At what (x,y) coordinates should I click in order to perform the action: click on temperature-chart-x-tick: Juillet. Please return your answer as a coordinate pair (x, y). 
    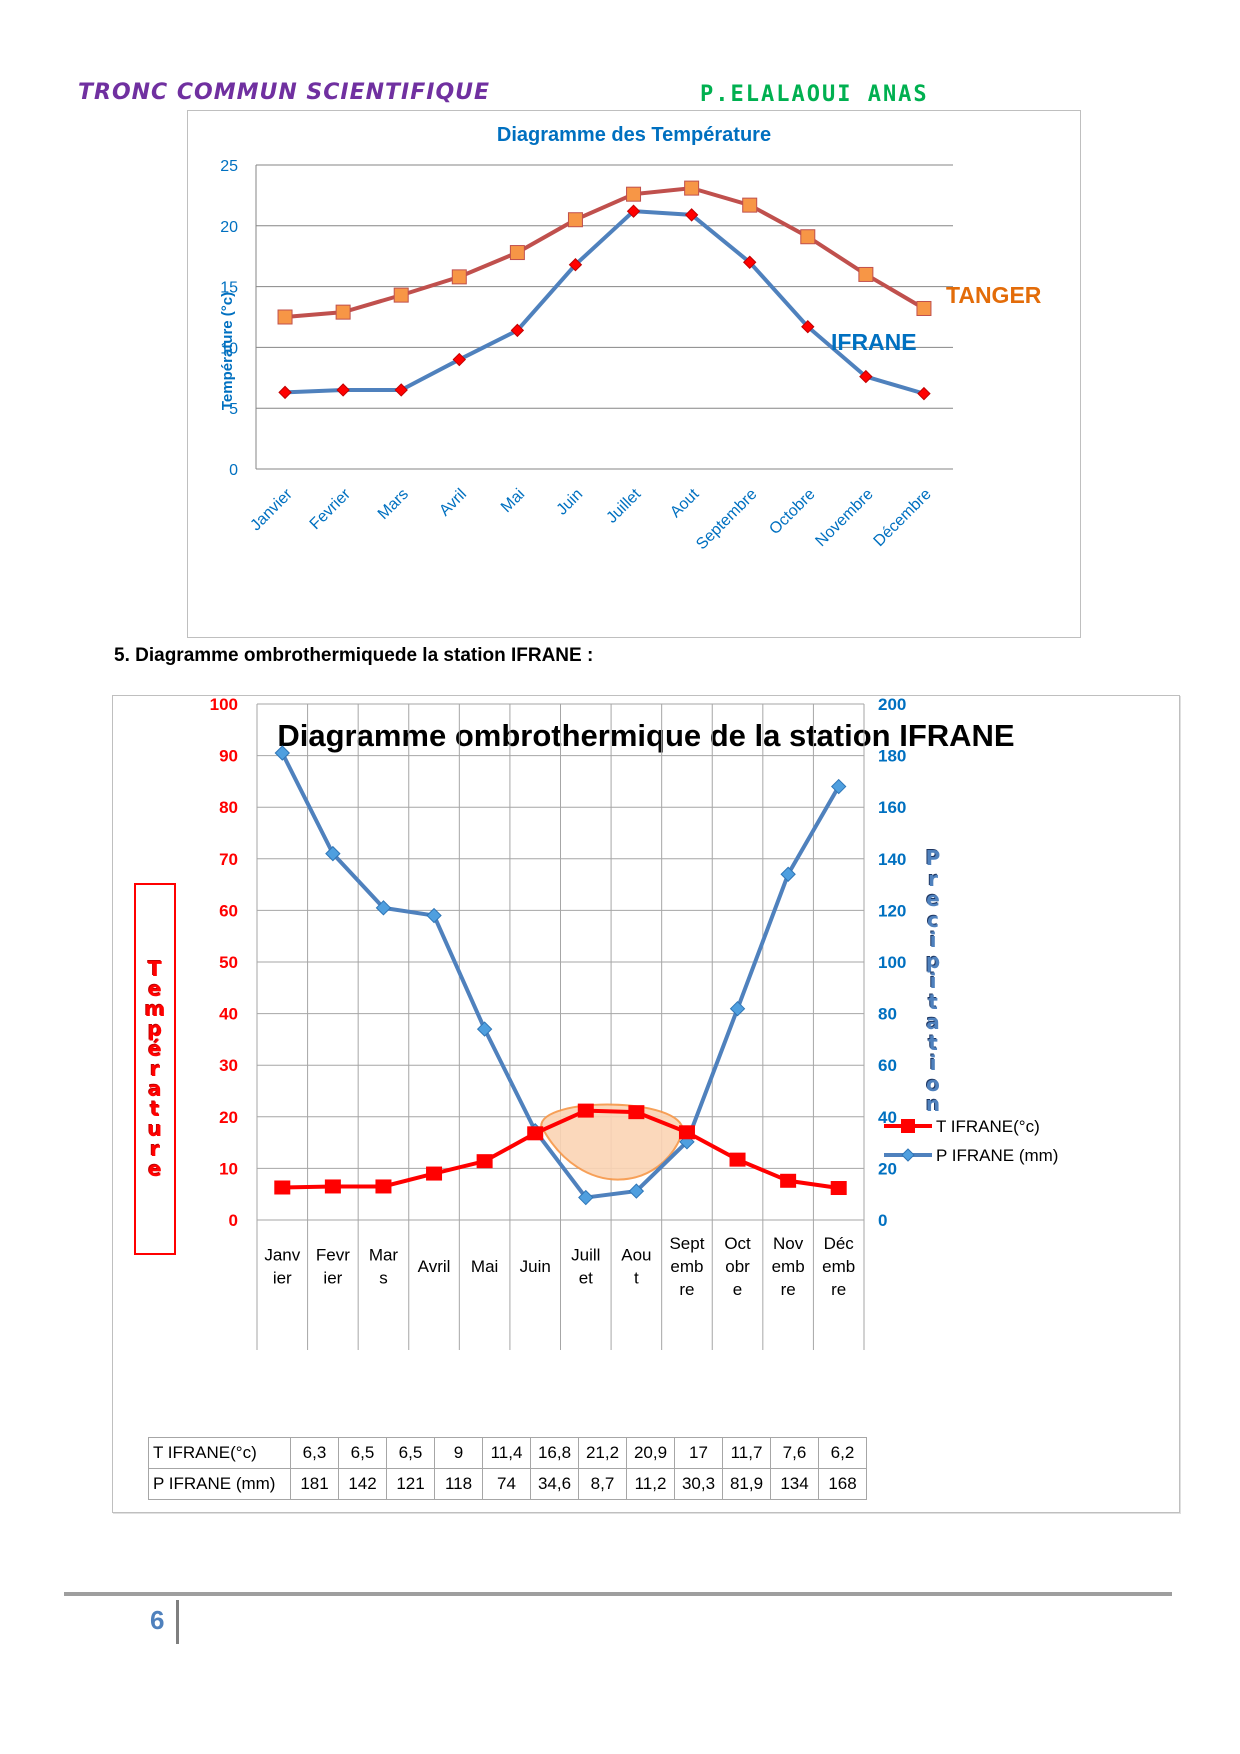
    Looking at the image, I should click on (623, 505).